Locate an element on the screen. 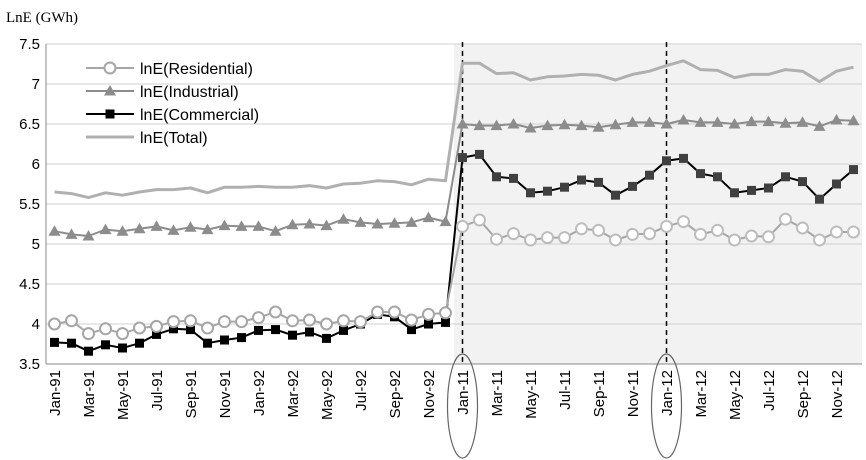 The width and height of the screenshot is (866, 460). legend-label: lnE(Industrial) is located at coordinates (189, 92).